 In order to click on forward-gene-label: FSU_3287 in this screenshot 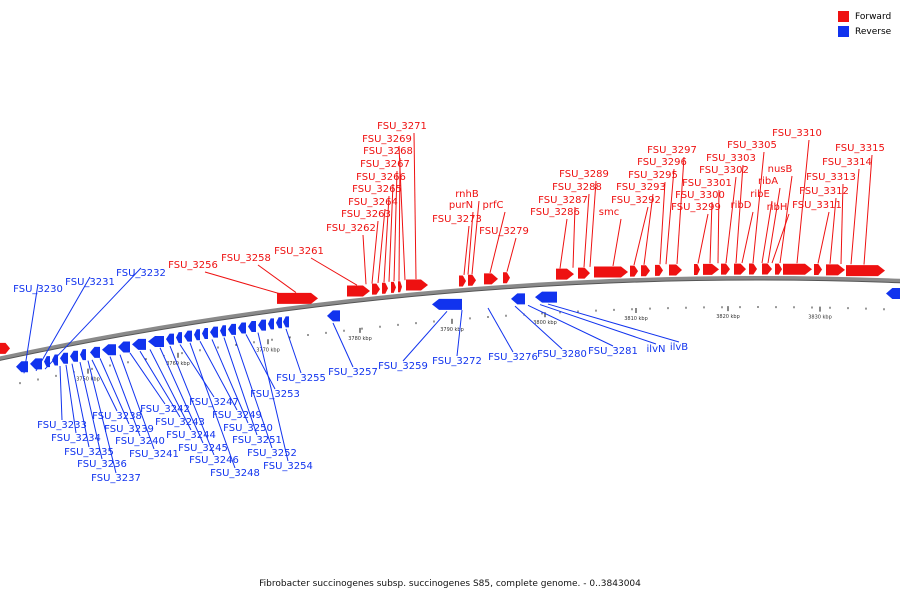, I will do `click(563, 200)`.